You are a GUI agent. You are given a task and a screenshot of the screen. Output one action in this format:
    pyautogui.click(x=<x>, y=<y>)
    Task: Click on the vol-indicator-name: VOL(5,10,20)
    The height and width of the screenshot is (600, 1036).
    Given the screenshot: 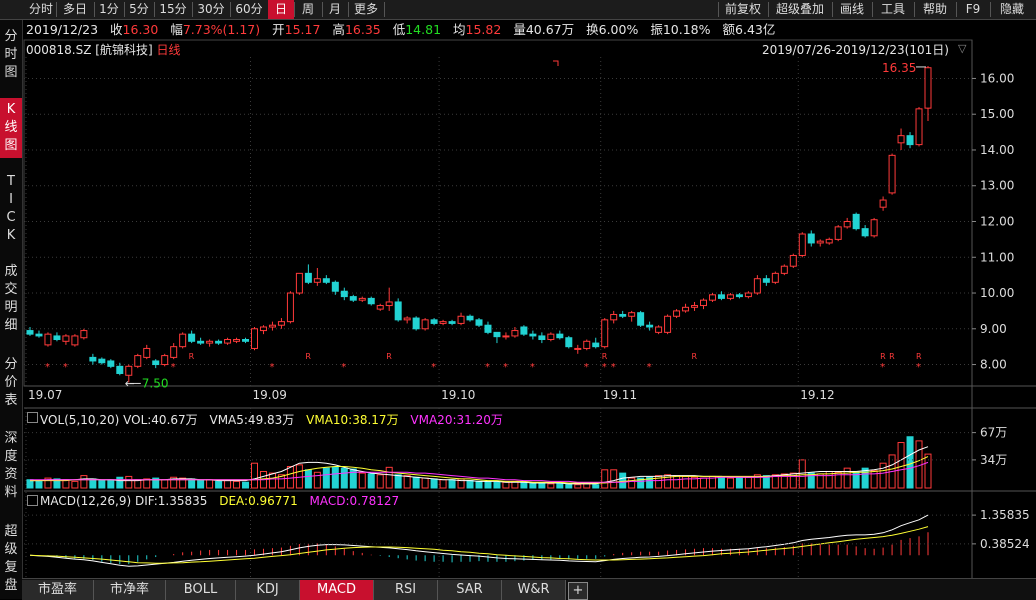 What is the action you would take?
    pyautogui.click(x=80, y=420)
    